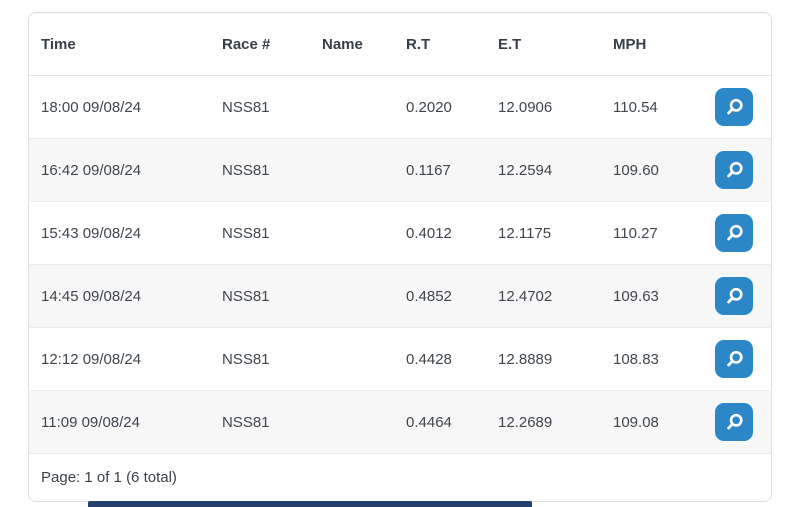  I want to click on cell-rt: 0.4428, so click(440, 359).